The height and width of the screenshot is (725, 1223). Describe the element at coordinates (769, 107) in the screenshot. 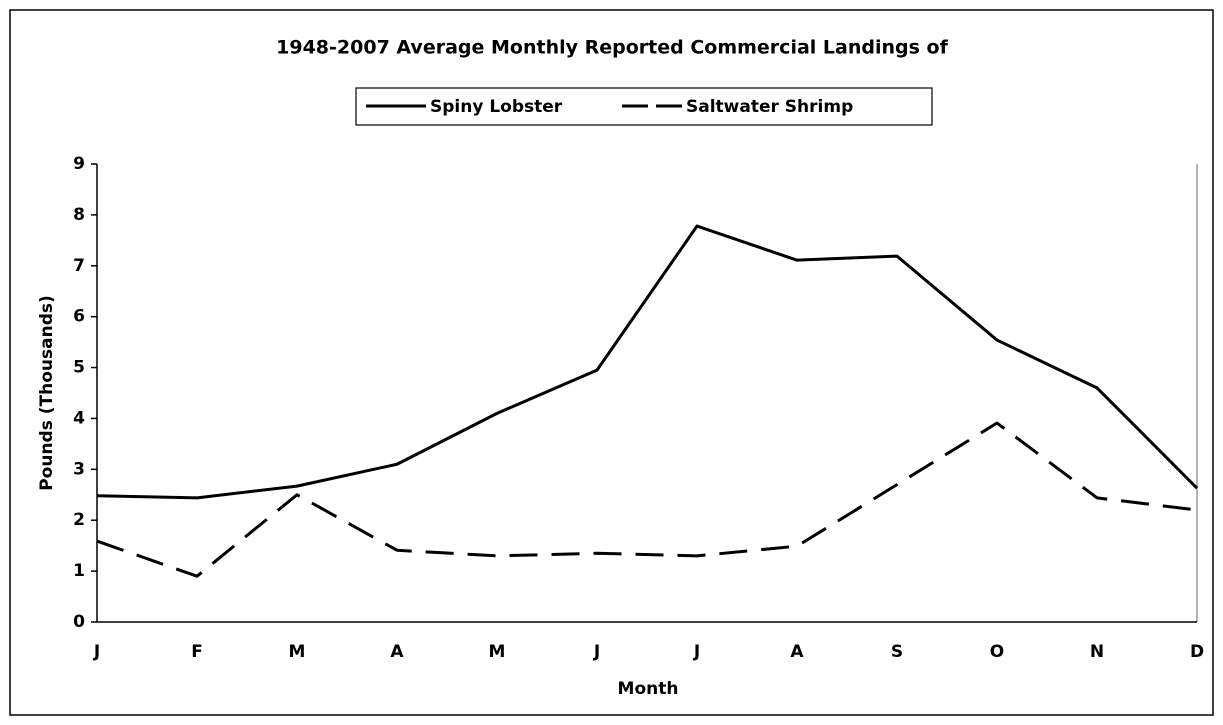

I see `legend-label: Saltwater Shrimp` at that location.